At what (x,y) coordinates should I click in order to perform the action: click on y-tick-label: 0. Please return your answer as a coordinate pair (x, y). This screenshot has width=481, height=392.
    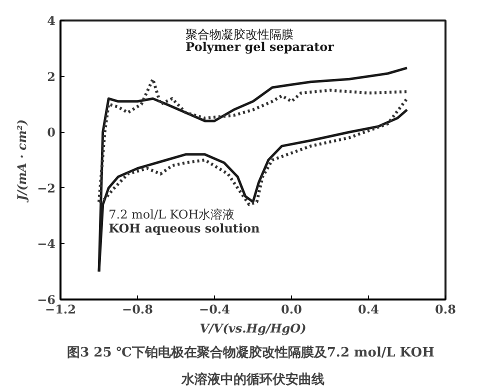
    Looking at the image, I should click on (51, 133).